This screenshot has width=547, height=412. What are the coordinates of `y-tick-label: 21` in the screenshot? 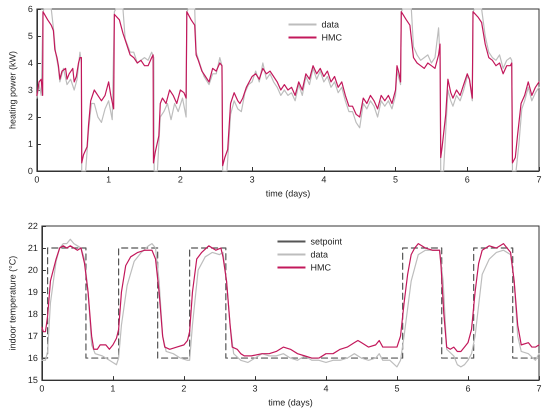 It's located at (33, 248).